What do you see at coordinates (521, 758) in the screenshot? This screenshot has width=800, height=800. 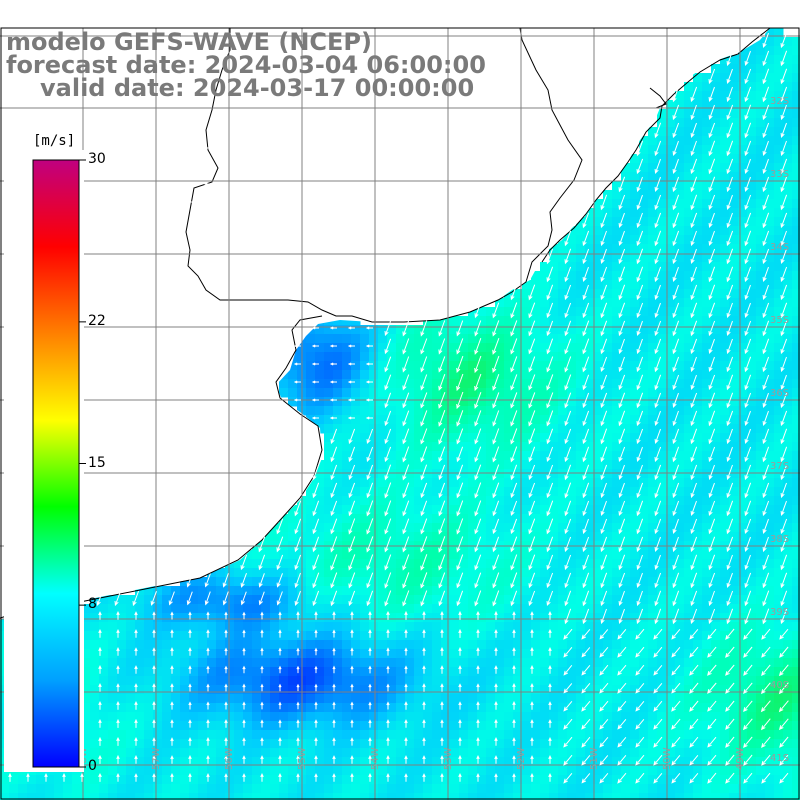 I see `longitude-label: 52W` at bounding box center [521, 758].